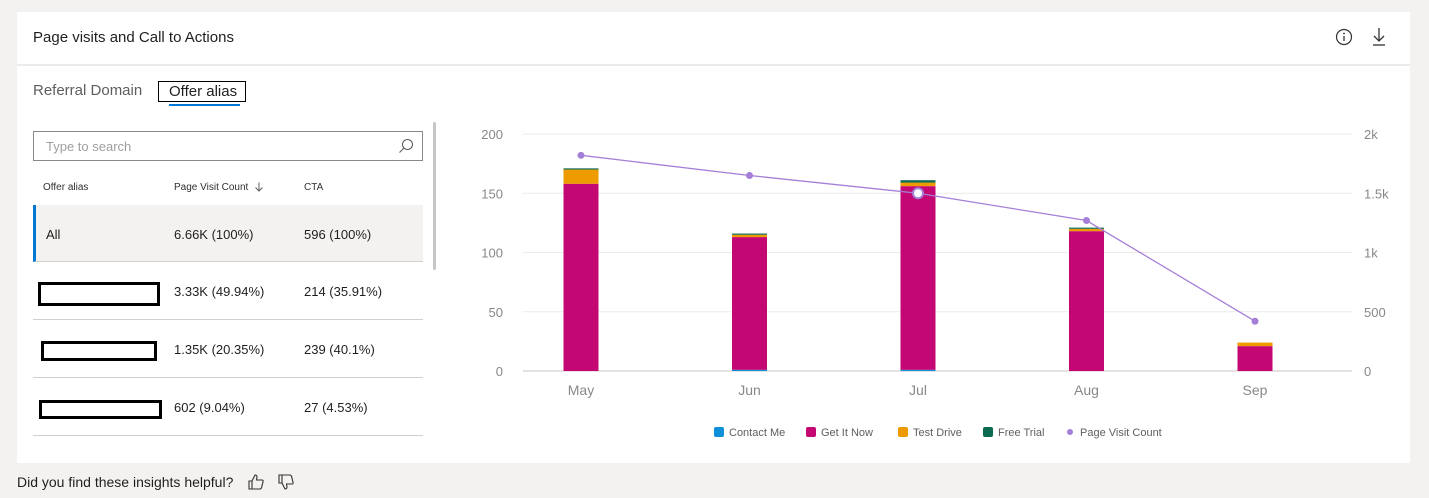  I want to click on x-axis-tick-label: Aug, so click(1086, 390).